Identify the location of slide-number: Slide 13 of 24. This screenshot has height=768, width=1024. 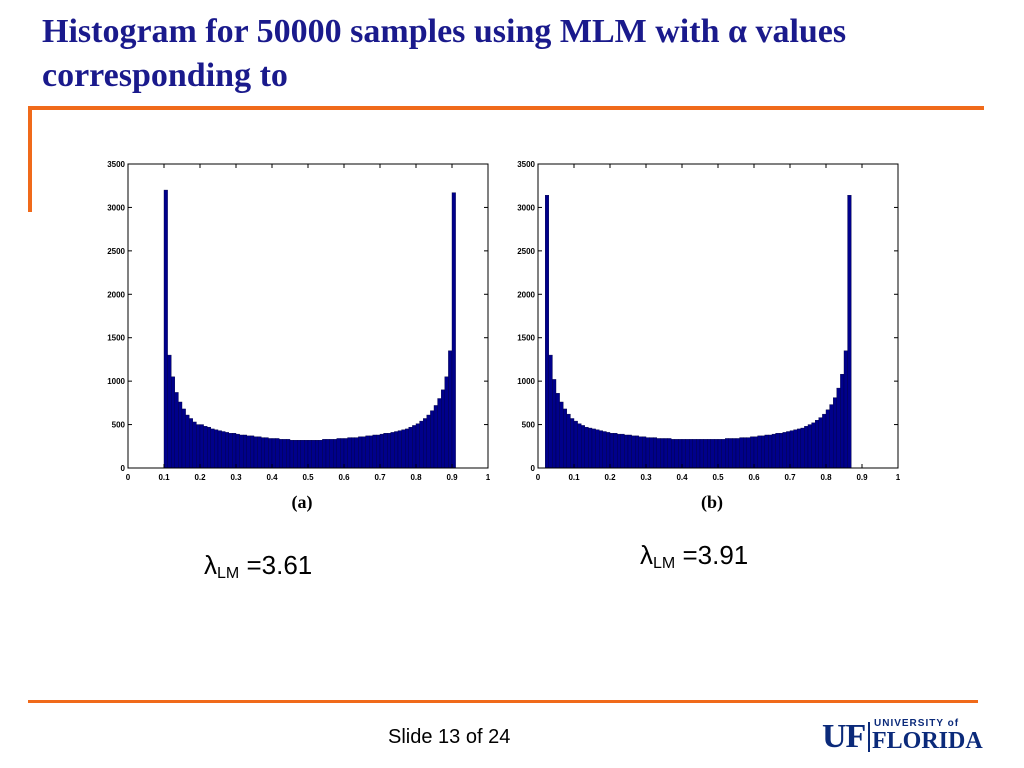
(449, 737).